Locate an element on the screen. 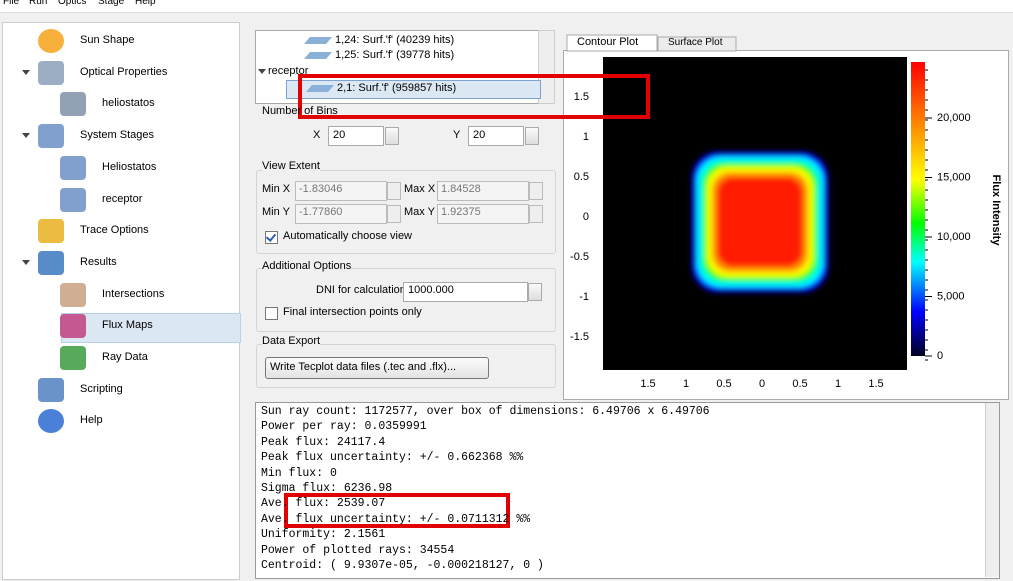  field-label: X is located at coordinates (317, 135).